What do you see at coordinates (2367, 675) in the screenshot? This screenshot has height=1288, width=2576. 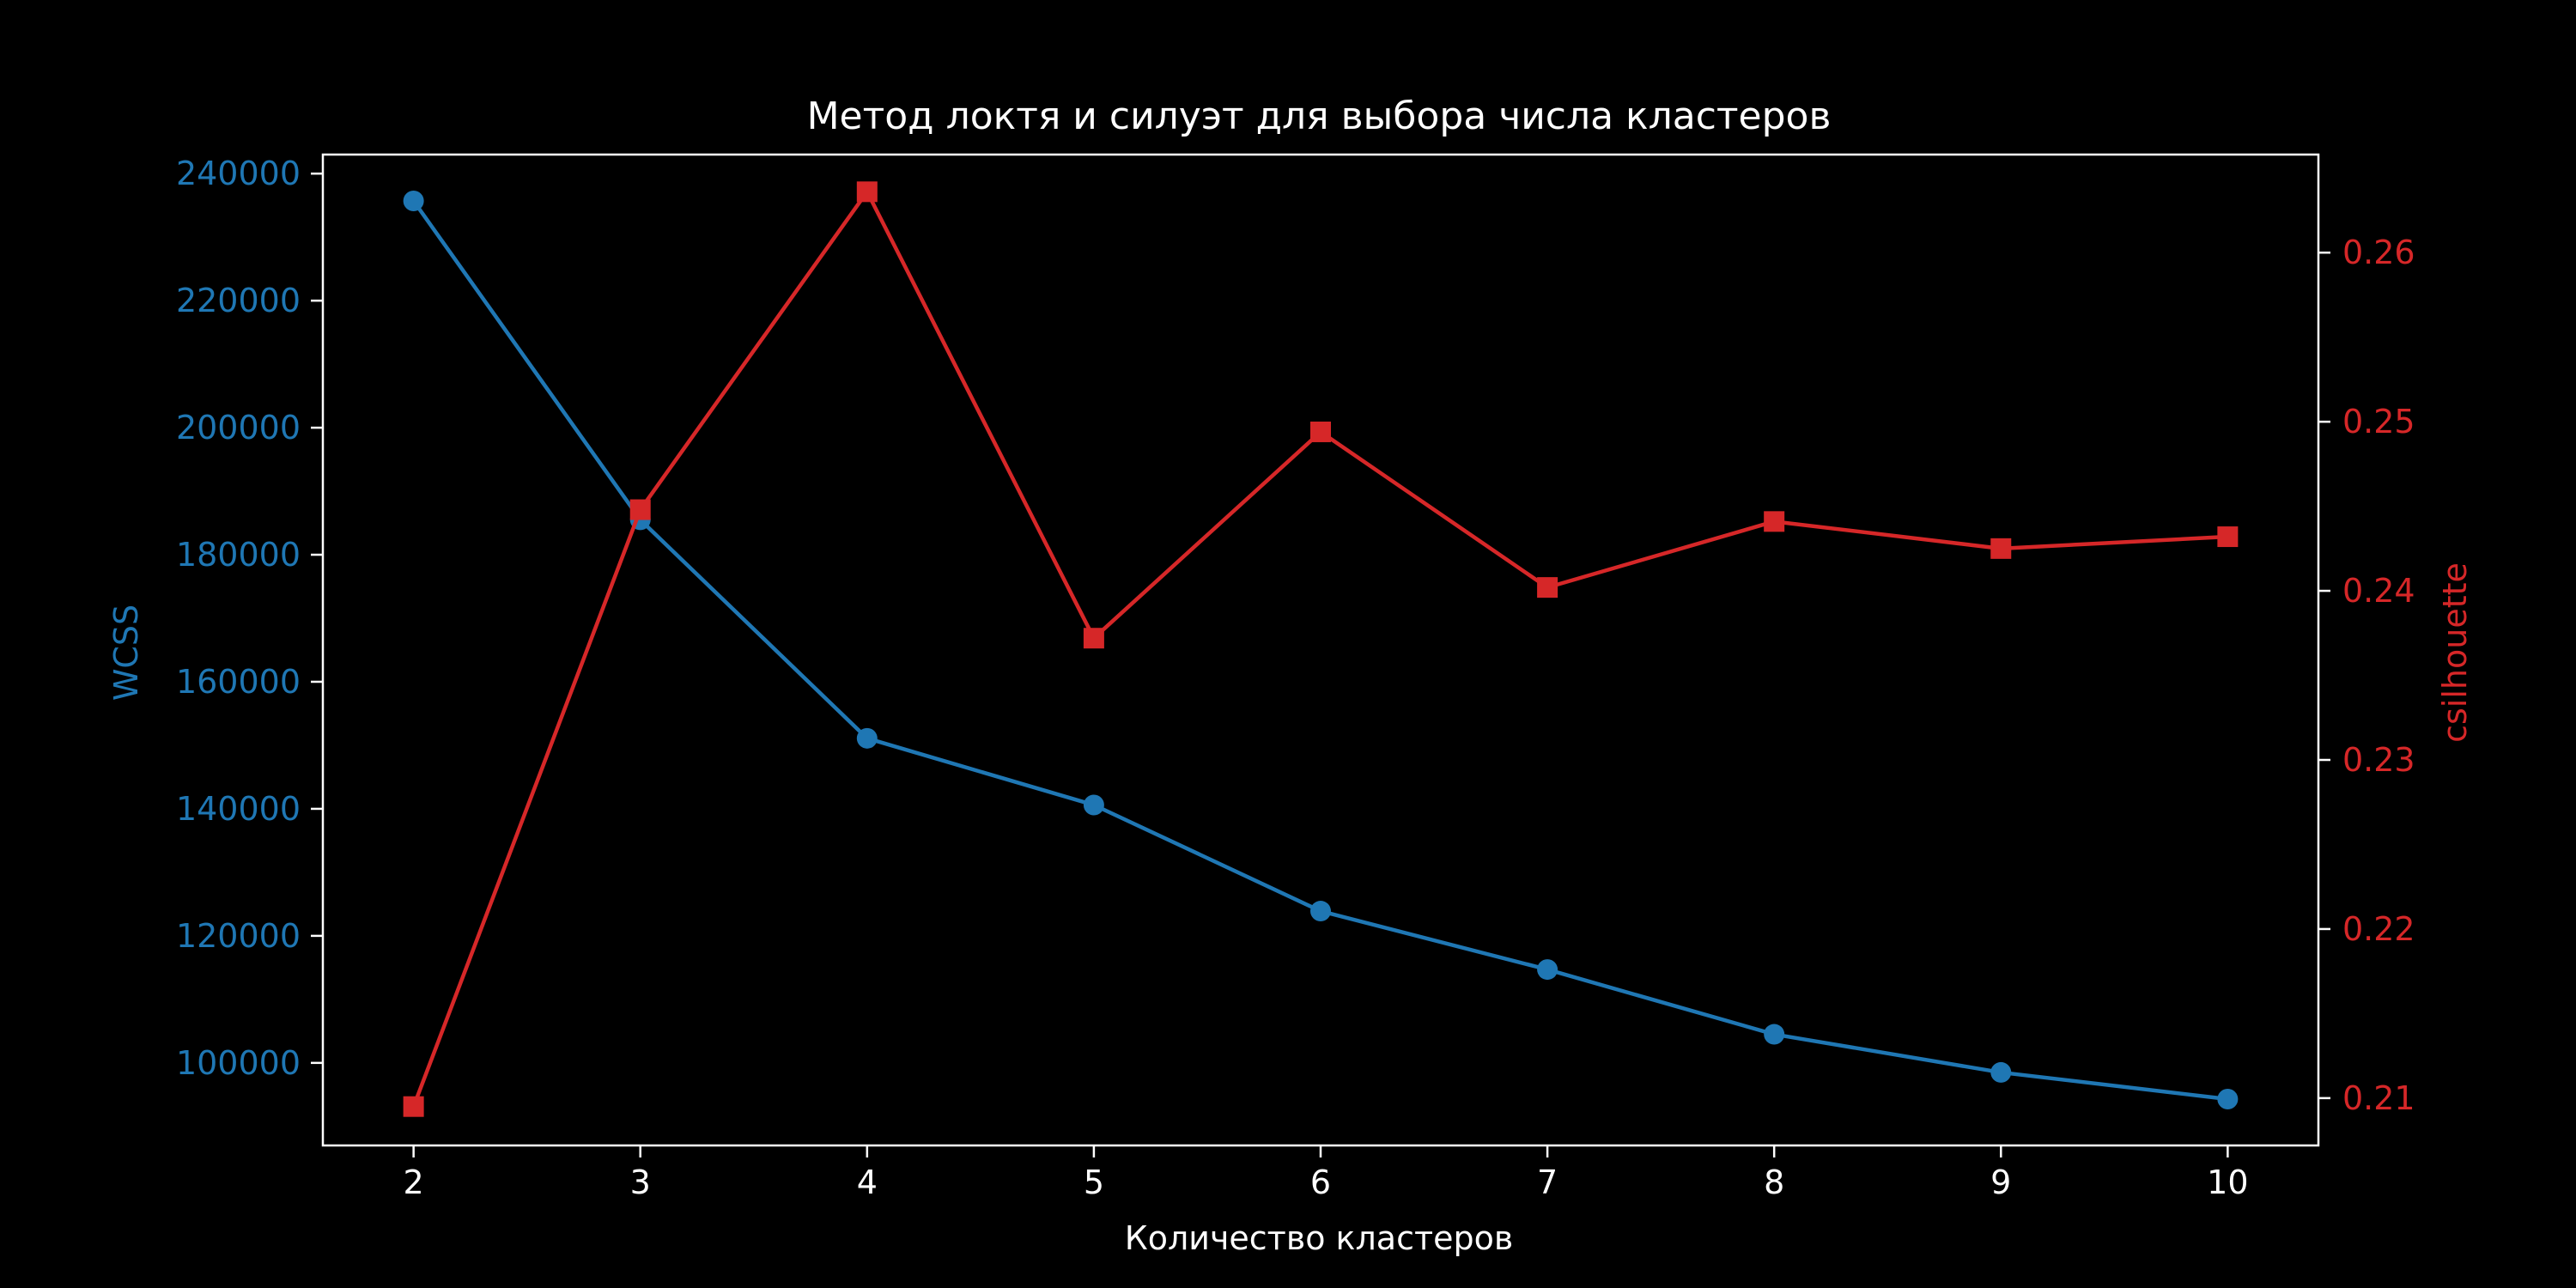 I see `y-axis-right: 0.21 0.22 0.23 0.24 0.25 0.26` at bounding box center [2367, 675].